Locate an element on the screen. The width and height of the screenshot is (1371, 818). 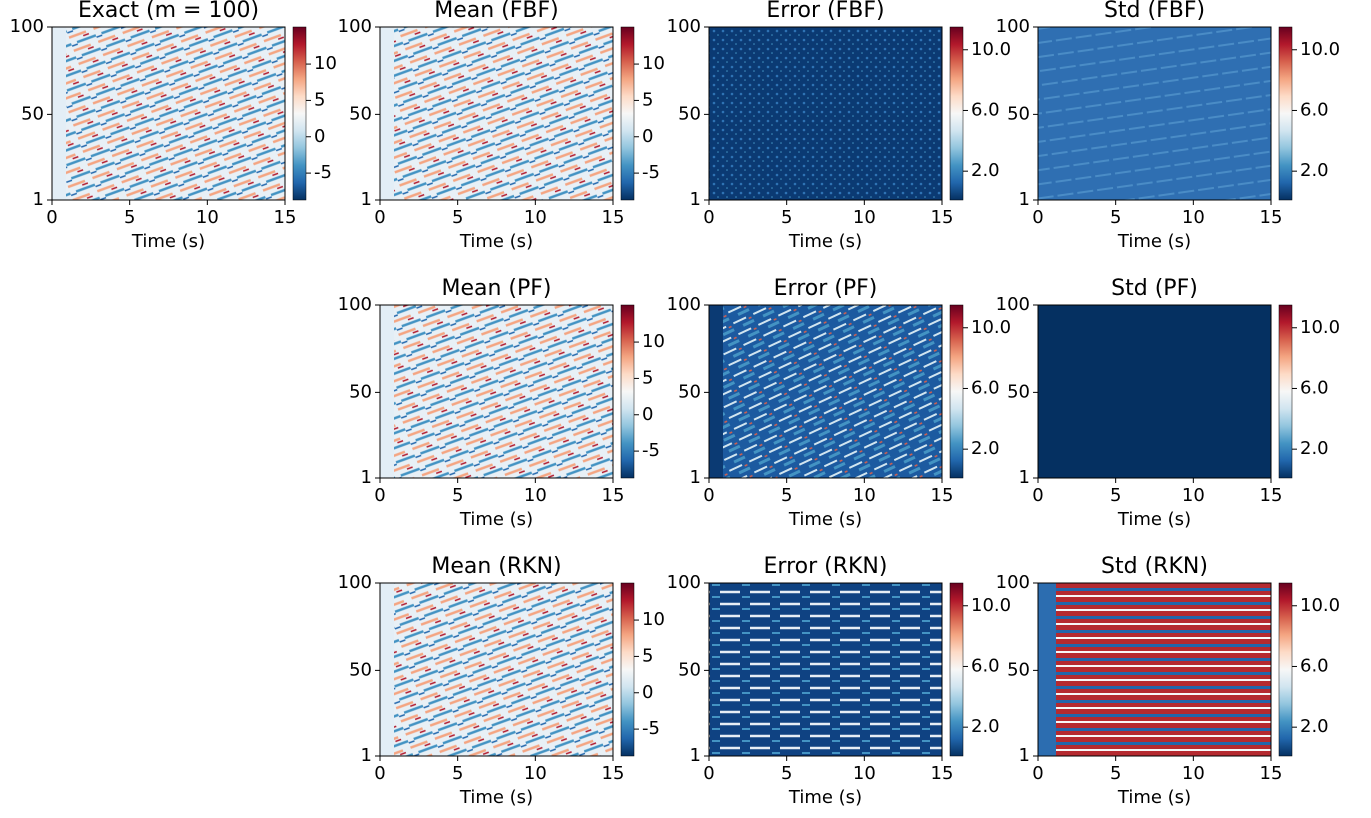
colorbar-tick-label: 10 is located at coordinates (653, 341).